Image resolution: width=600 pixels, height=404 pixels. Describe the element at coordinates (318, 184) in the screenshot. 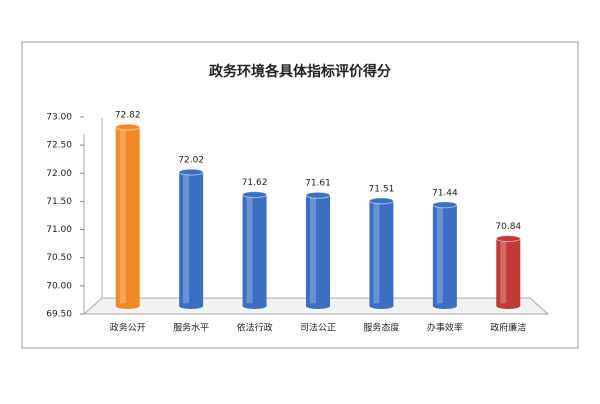

I see `value-label: 71.61` at that location.